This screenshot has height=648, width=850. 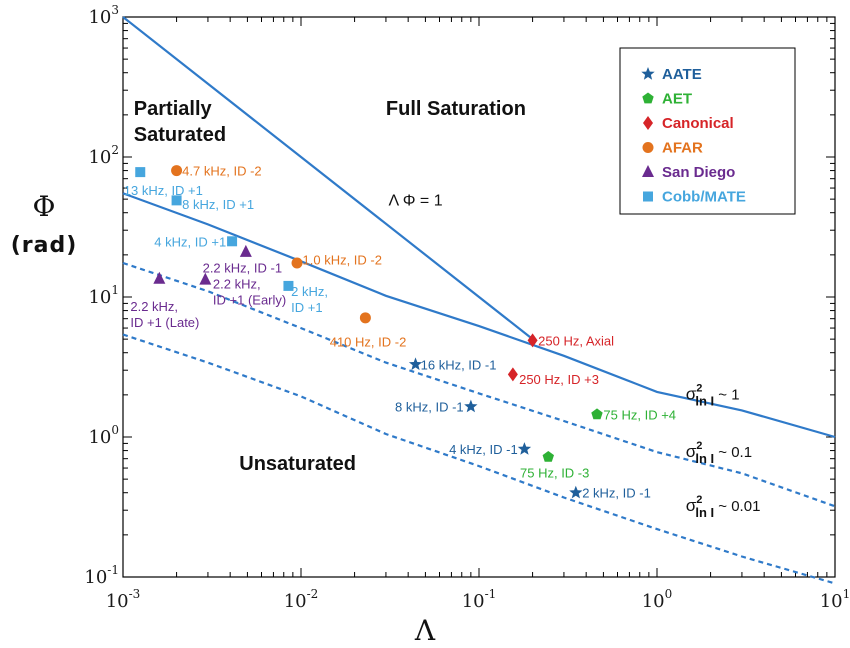 I want to click on x-tick-label: 10⁰, so click(x=657, y=599).